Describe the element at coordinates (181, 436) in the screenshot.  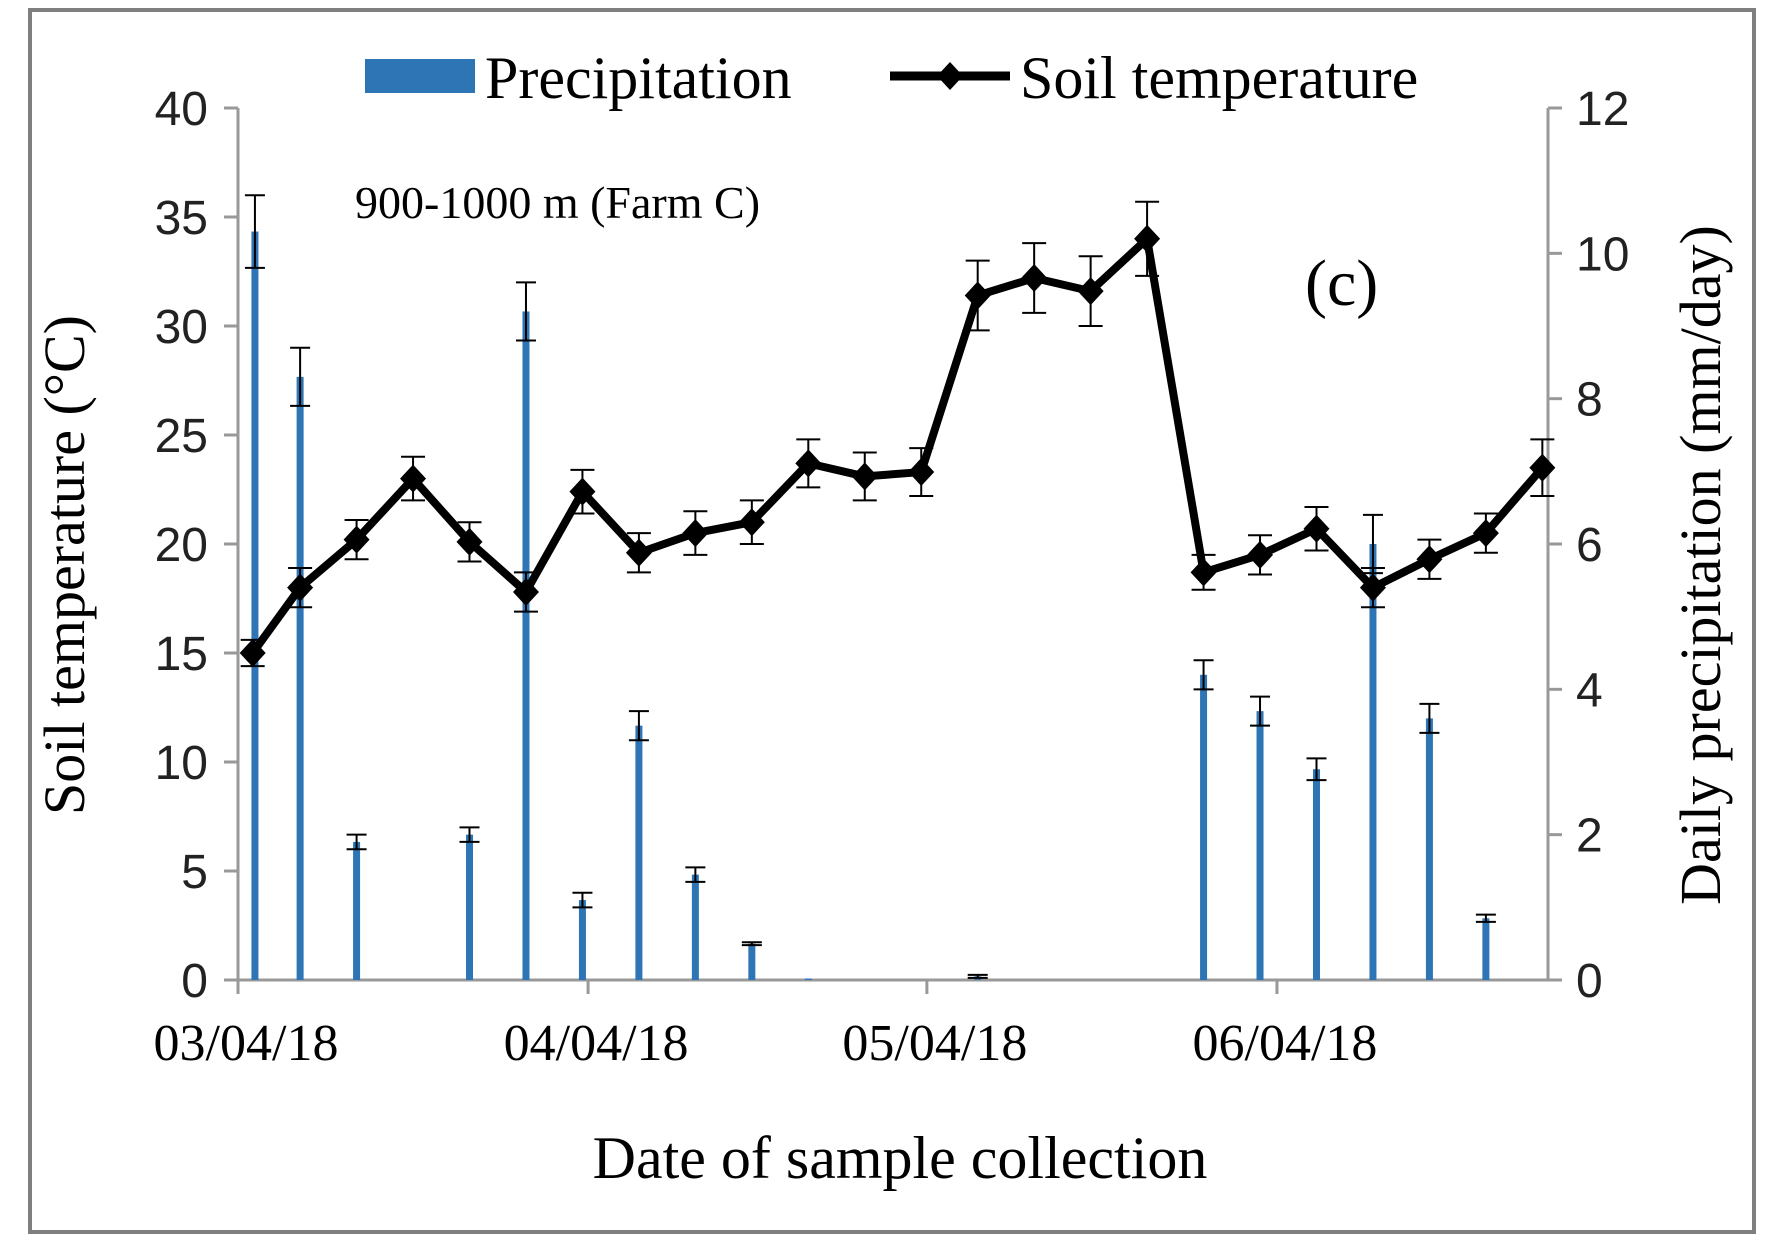
I see `y-left-tick-label: 25` at that location.